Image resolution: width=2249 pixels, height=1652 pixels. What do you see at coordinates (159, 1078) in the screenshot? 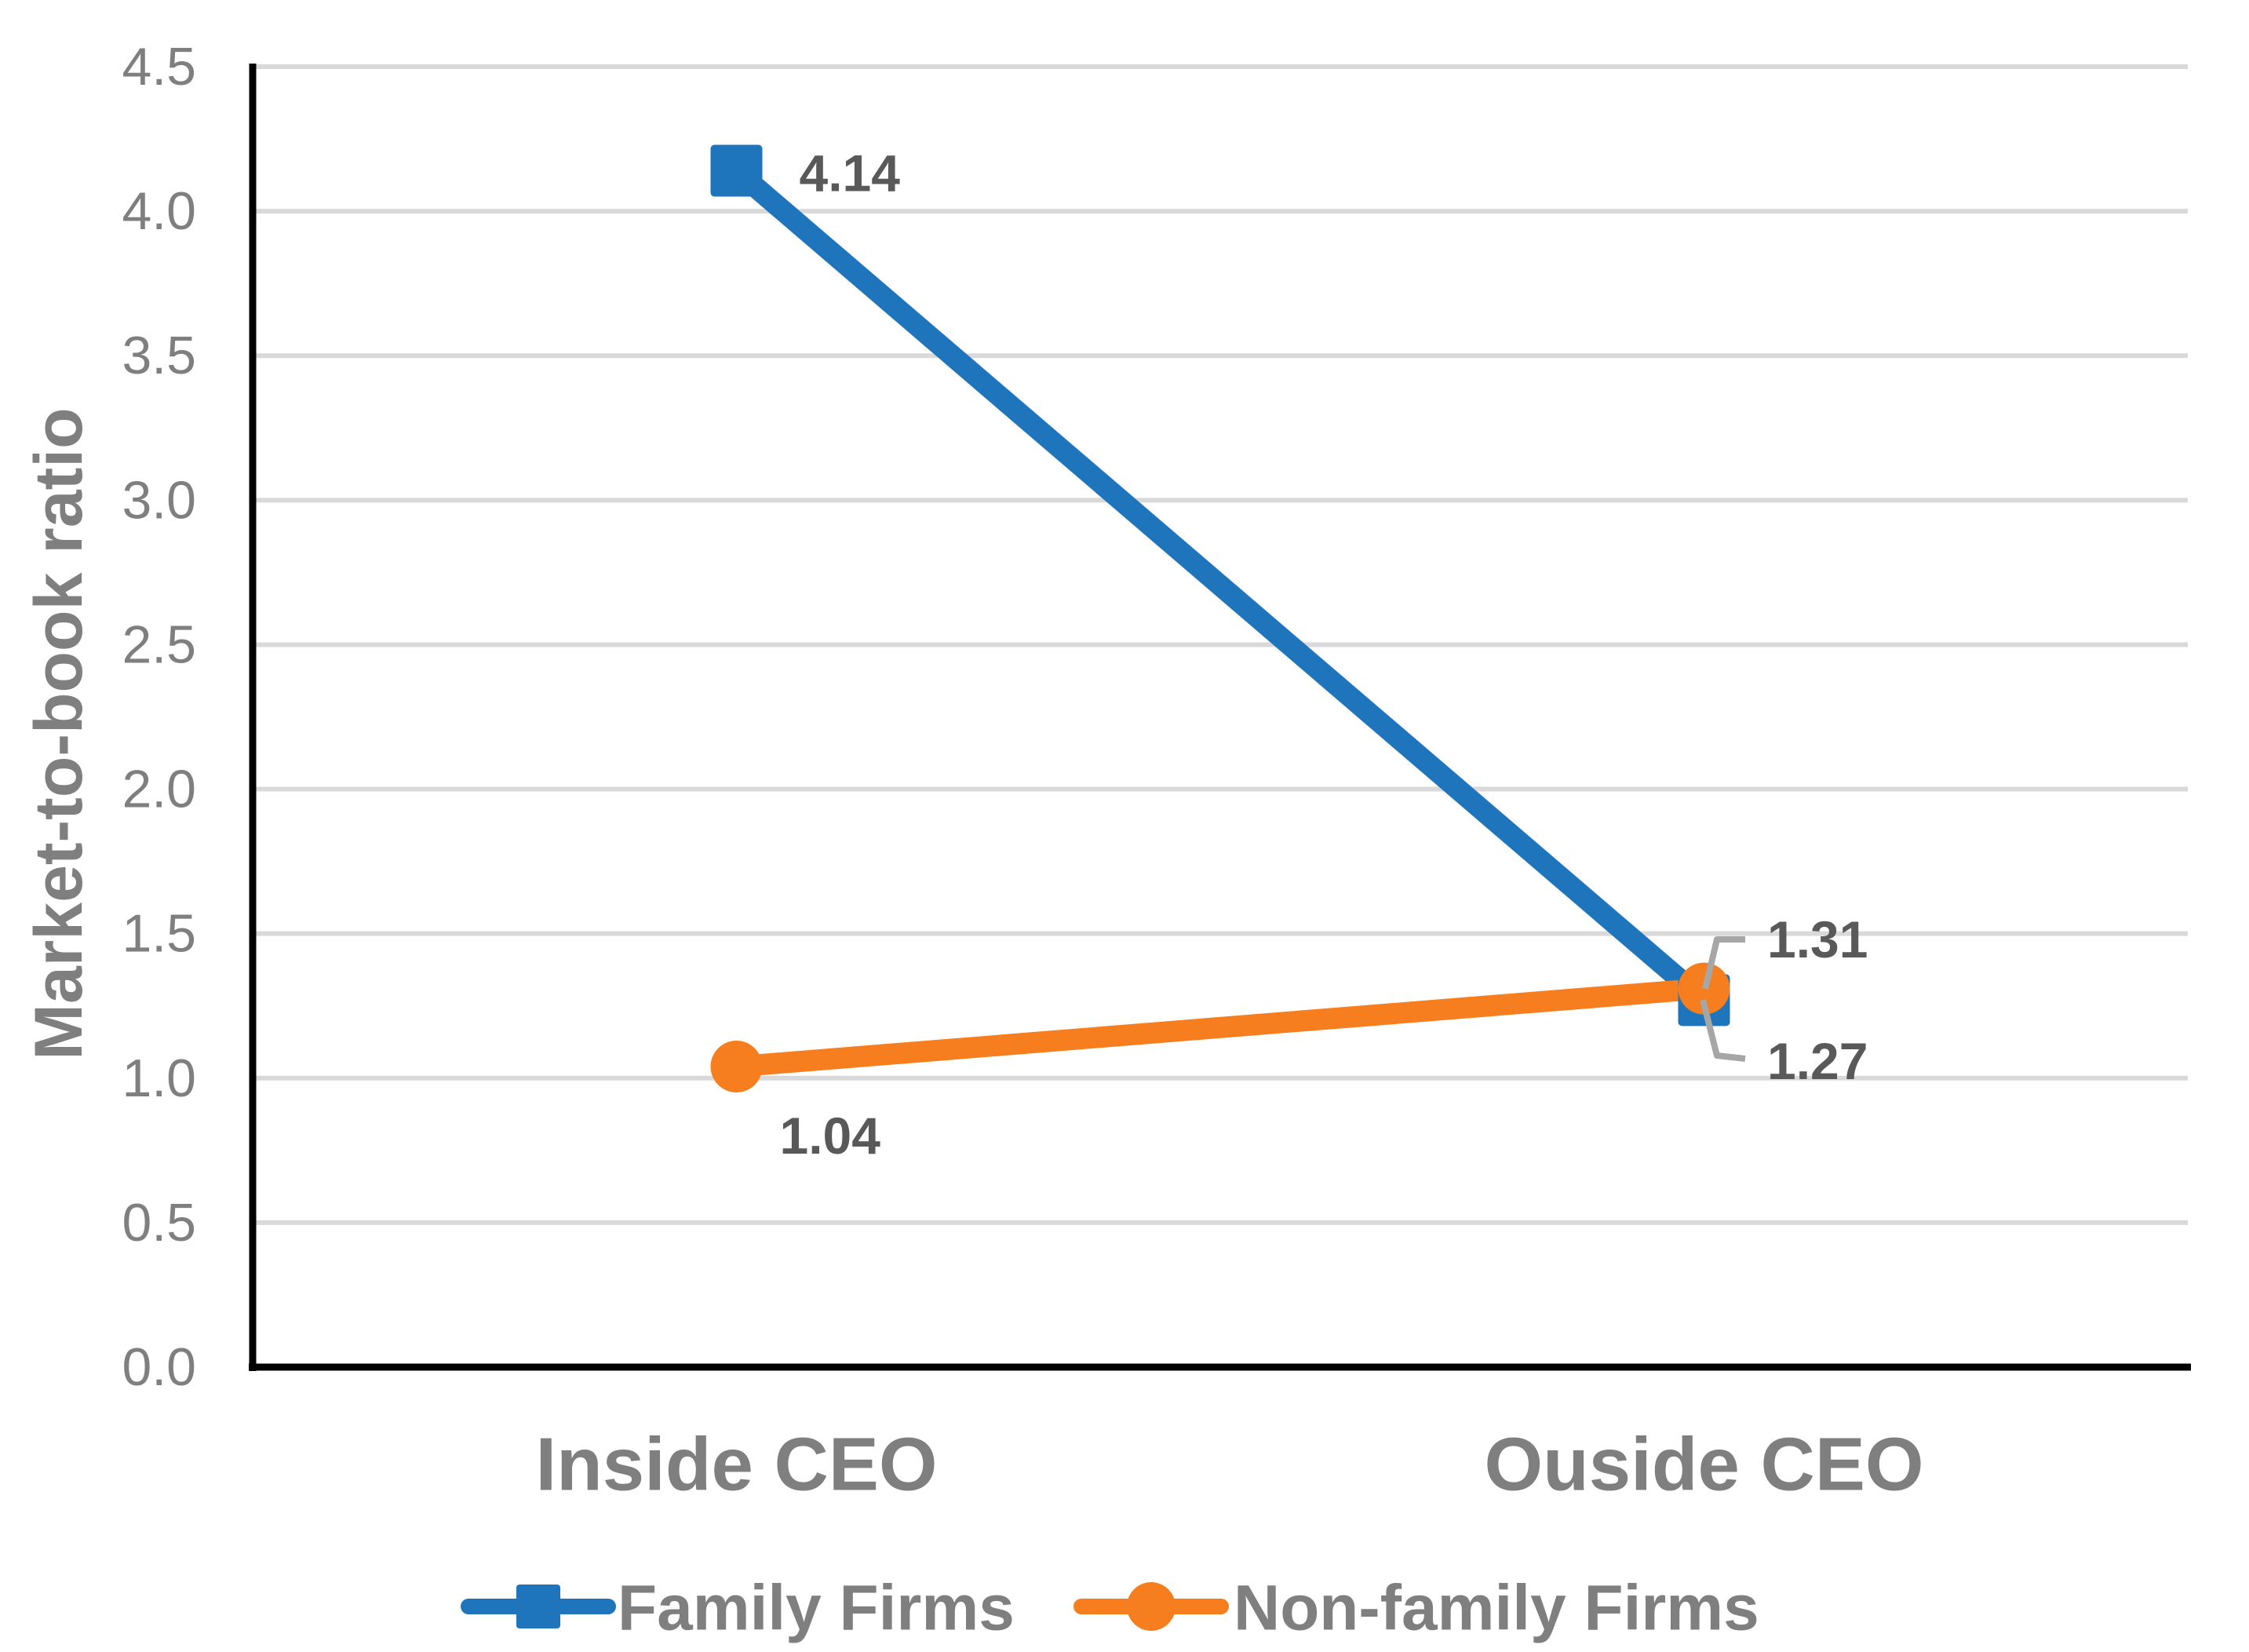
I see `y-tick-label: 1.0` at bounding box center [159, 1078].